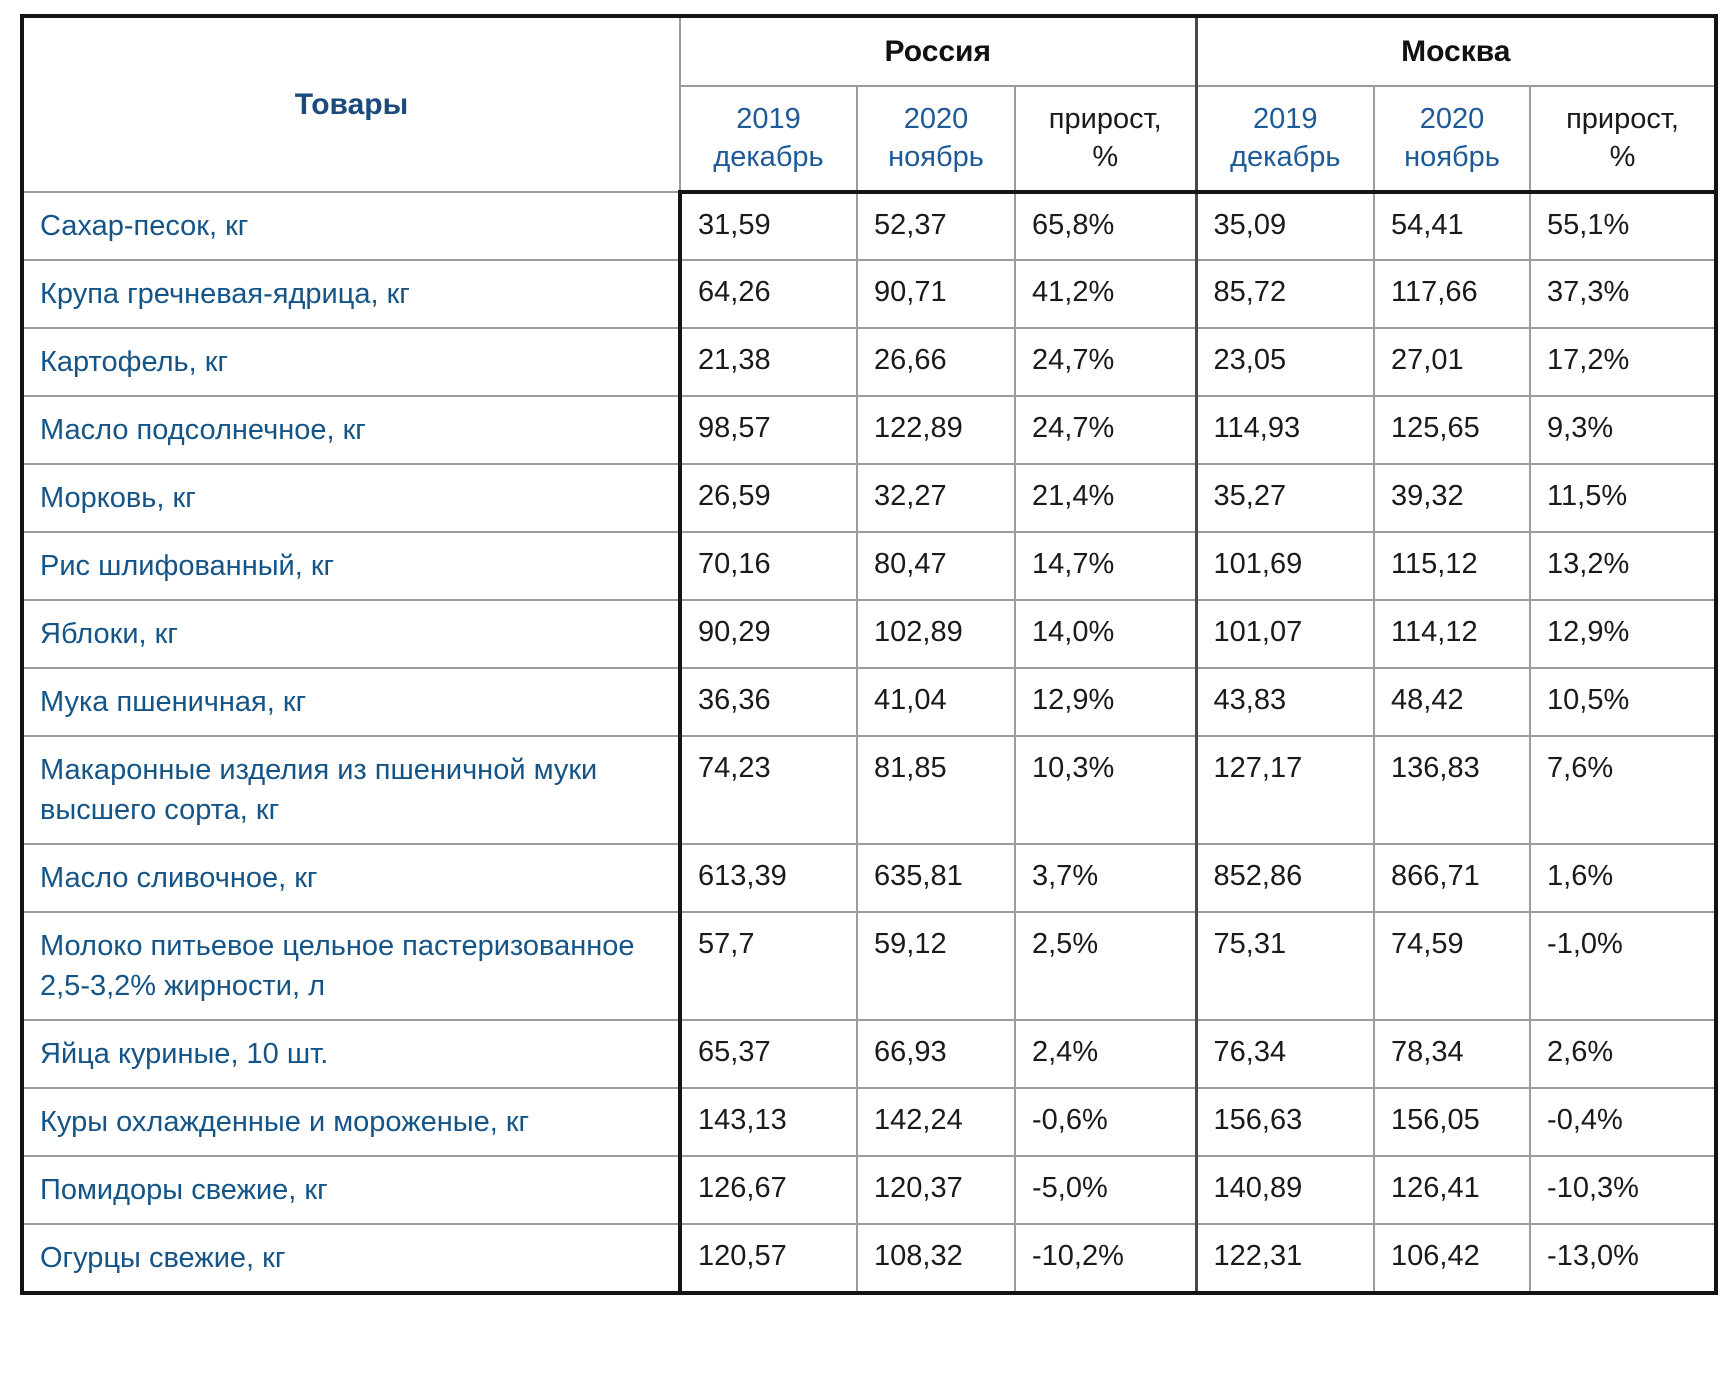  What do you see at coordinates (351, 878) in the screenshot?
I see `product-name: Масло сливочное, кг` at bounding box center [351, 878].